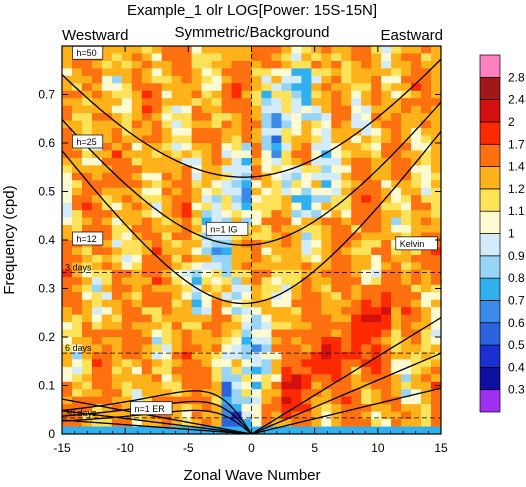  Describe the element at coordinates (46, 386) in the screenshot. I see `y-tick-label: 0.1` at that location.